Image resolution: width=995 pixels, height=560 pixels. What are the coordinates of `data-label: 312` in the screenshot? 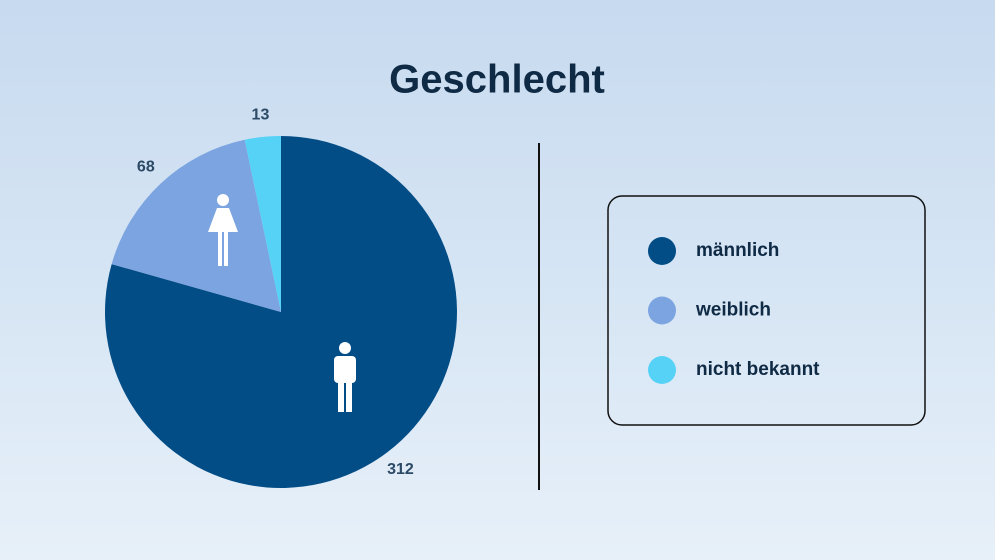 It's located at (400, 469).